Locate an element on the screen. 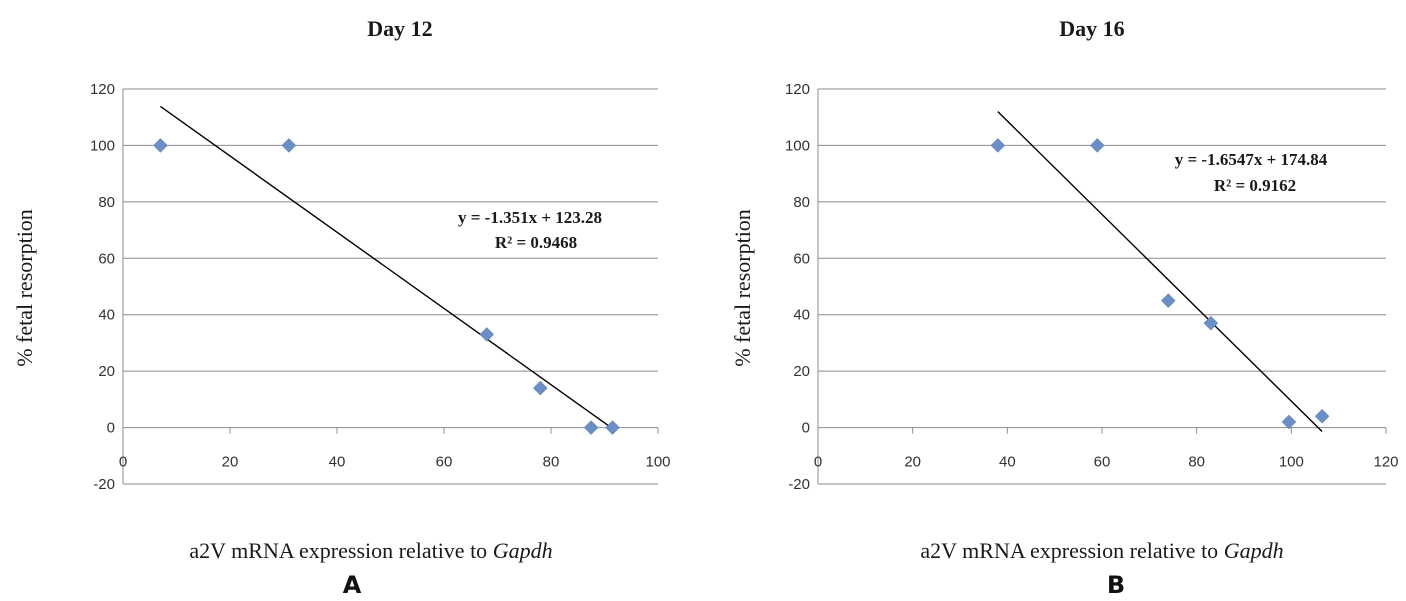 Image resolution: width=1406 pixels, height=601 pixels. trendline is located at coordinates (1160, 271).